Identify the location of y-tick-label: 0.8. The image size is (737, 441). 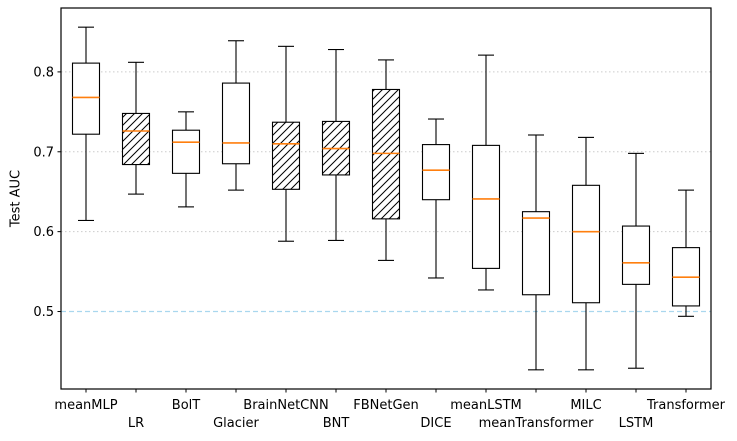
(43, 72).